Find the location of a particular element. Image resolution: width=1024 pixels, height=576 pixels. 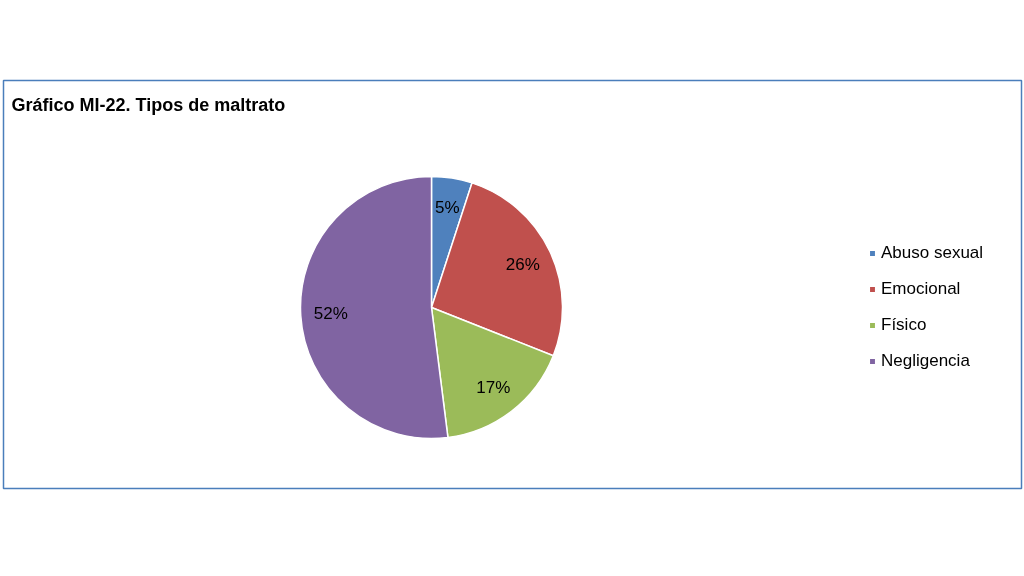

data-label: 52% is located at coordinates (330, 314).